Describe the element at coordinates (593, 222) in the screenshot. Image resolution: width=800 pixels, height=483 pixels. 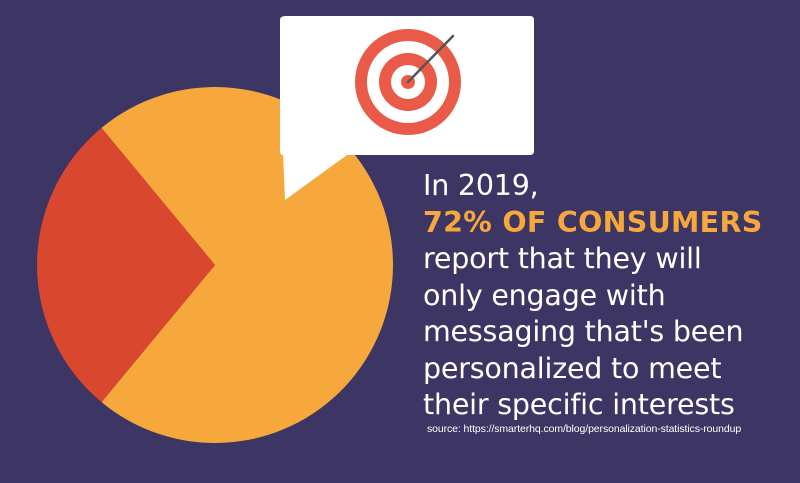
I see `highlight-stat: 72% OF CONSUMERS` at that location.